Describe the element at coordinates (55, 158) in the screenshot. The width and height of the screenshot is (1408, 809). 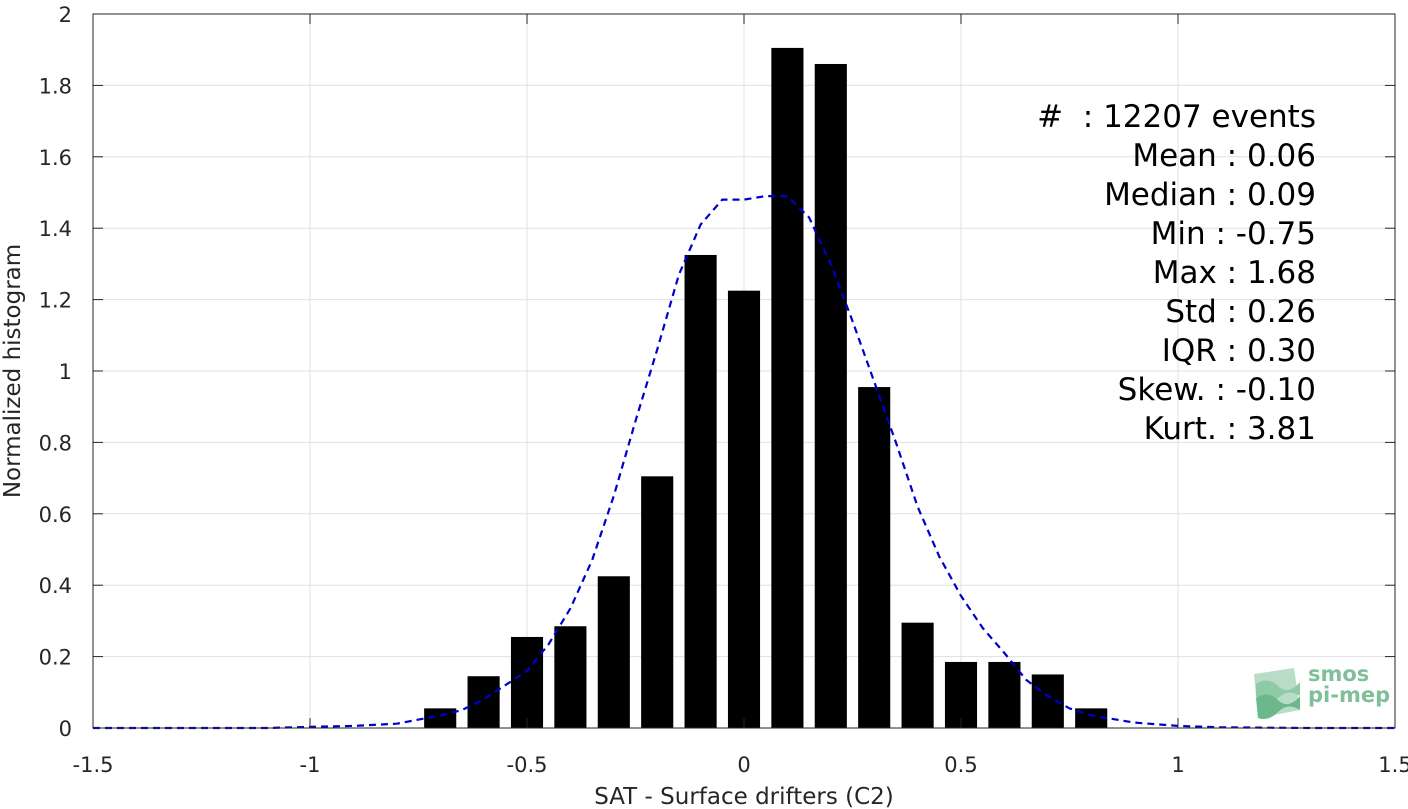
I see `y-tick-label: 1.6` at that location.